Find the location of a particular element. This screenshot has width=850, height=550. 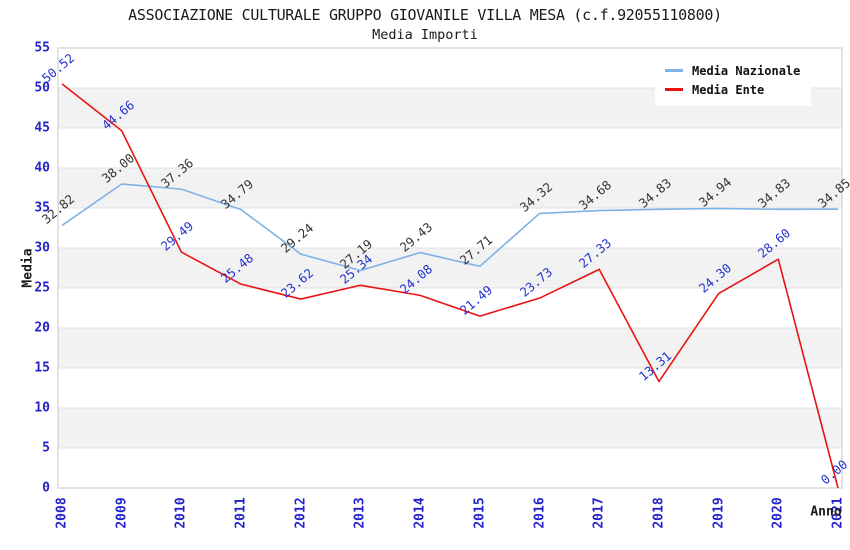

x-axis-title: Anno is located at coordinates (826, 512).